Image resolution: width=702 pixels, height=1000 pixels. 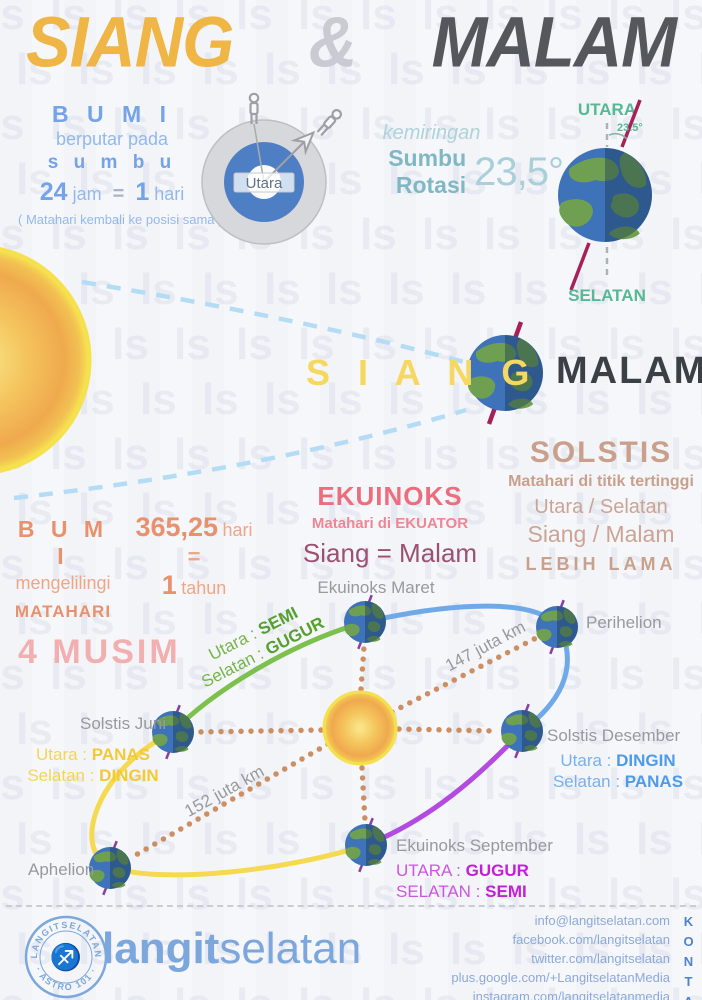 What do you see at coordinates (161, 948) in the screenshot?
I see `wordmark-langit: langit` at bounding box center [161, 948].